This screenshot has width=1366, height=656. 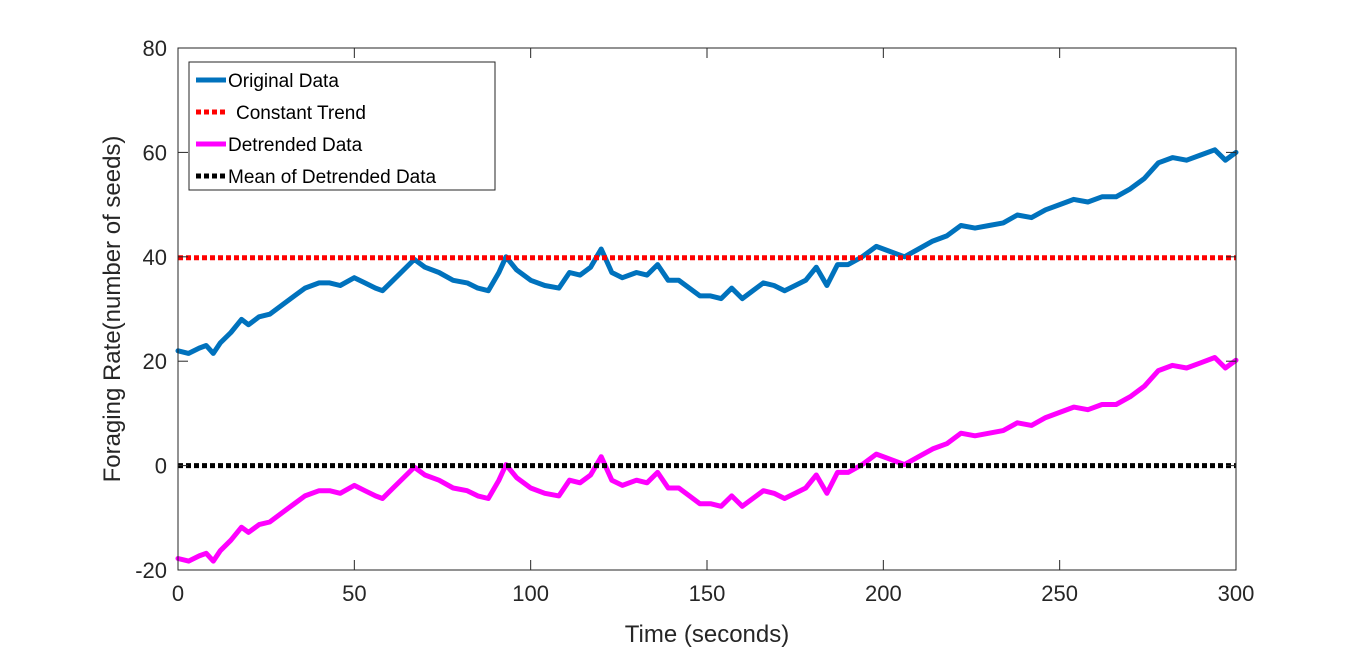 What do you see at coordinates (155, 257) in the screenshot?
I see `y-tick-label: 40` at bounding box center [155, 257].